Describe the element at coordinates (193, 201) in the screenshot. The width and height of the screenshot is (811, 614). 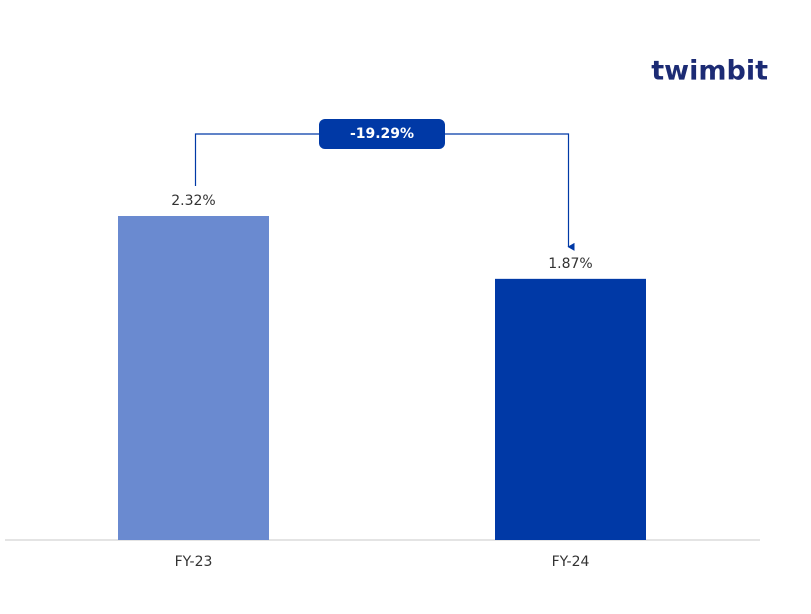
I see `value-label: 2.32%` at that location.